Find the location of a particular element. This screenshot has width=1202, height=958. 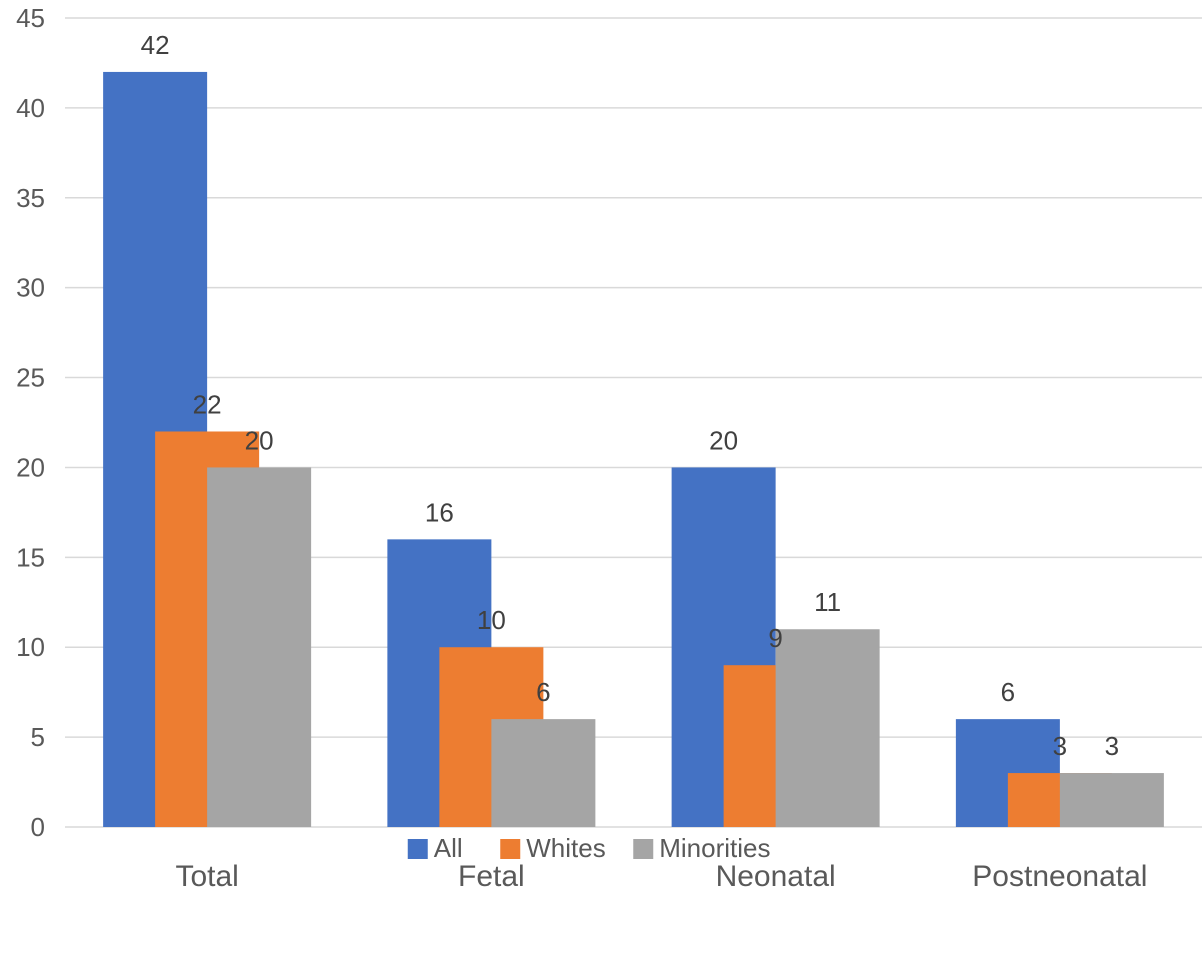

data-label-all-neonatal: 20 is located at coordinates (723, 440).